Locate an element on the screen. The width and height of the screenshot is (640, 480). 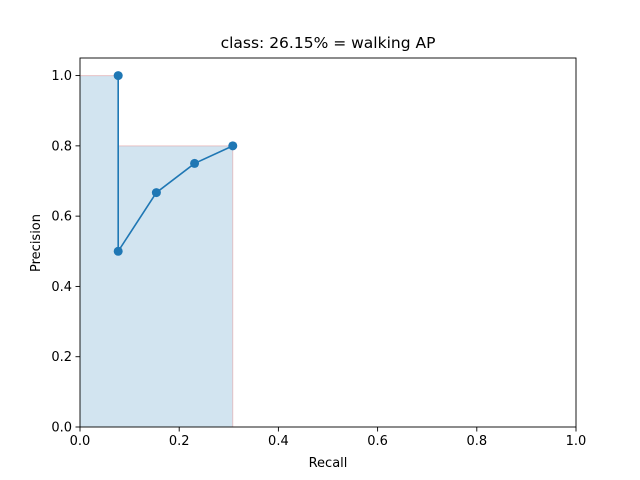
y-tick-label: 0.2 is located at coordinates (61, 357).